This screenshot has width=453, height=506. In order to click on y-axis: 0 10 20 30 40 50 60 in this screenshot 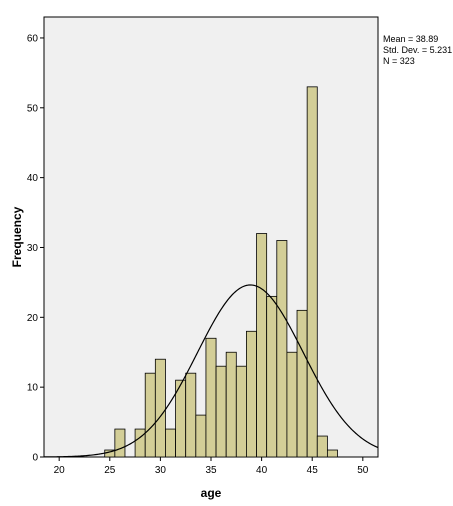, I will do `click(35, 248)`.